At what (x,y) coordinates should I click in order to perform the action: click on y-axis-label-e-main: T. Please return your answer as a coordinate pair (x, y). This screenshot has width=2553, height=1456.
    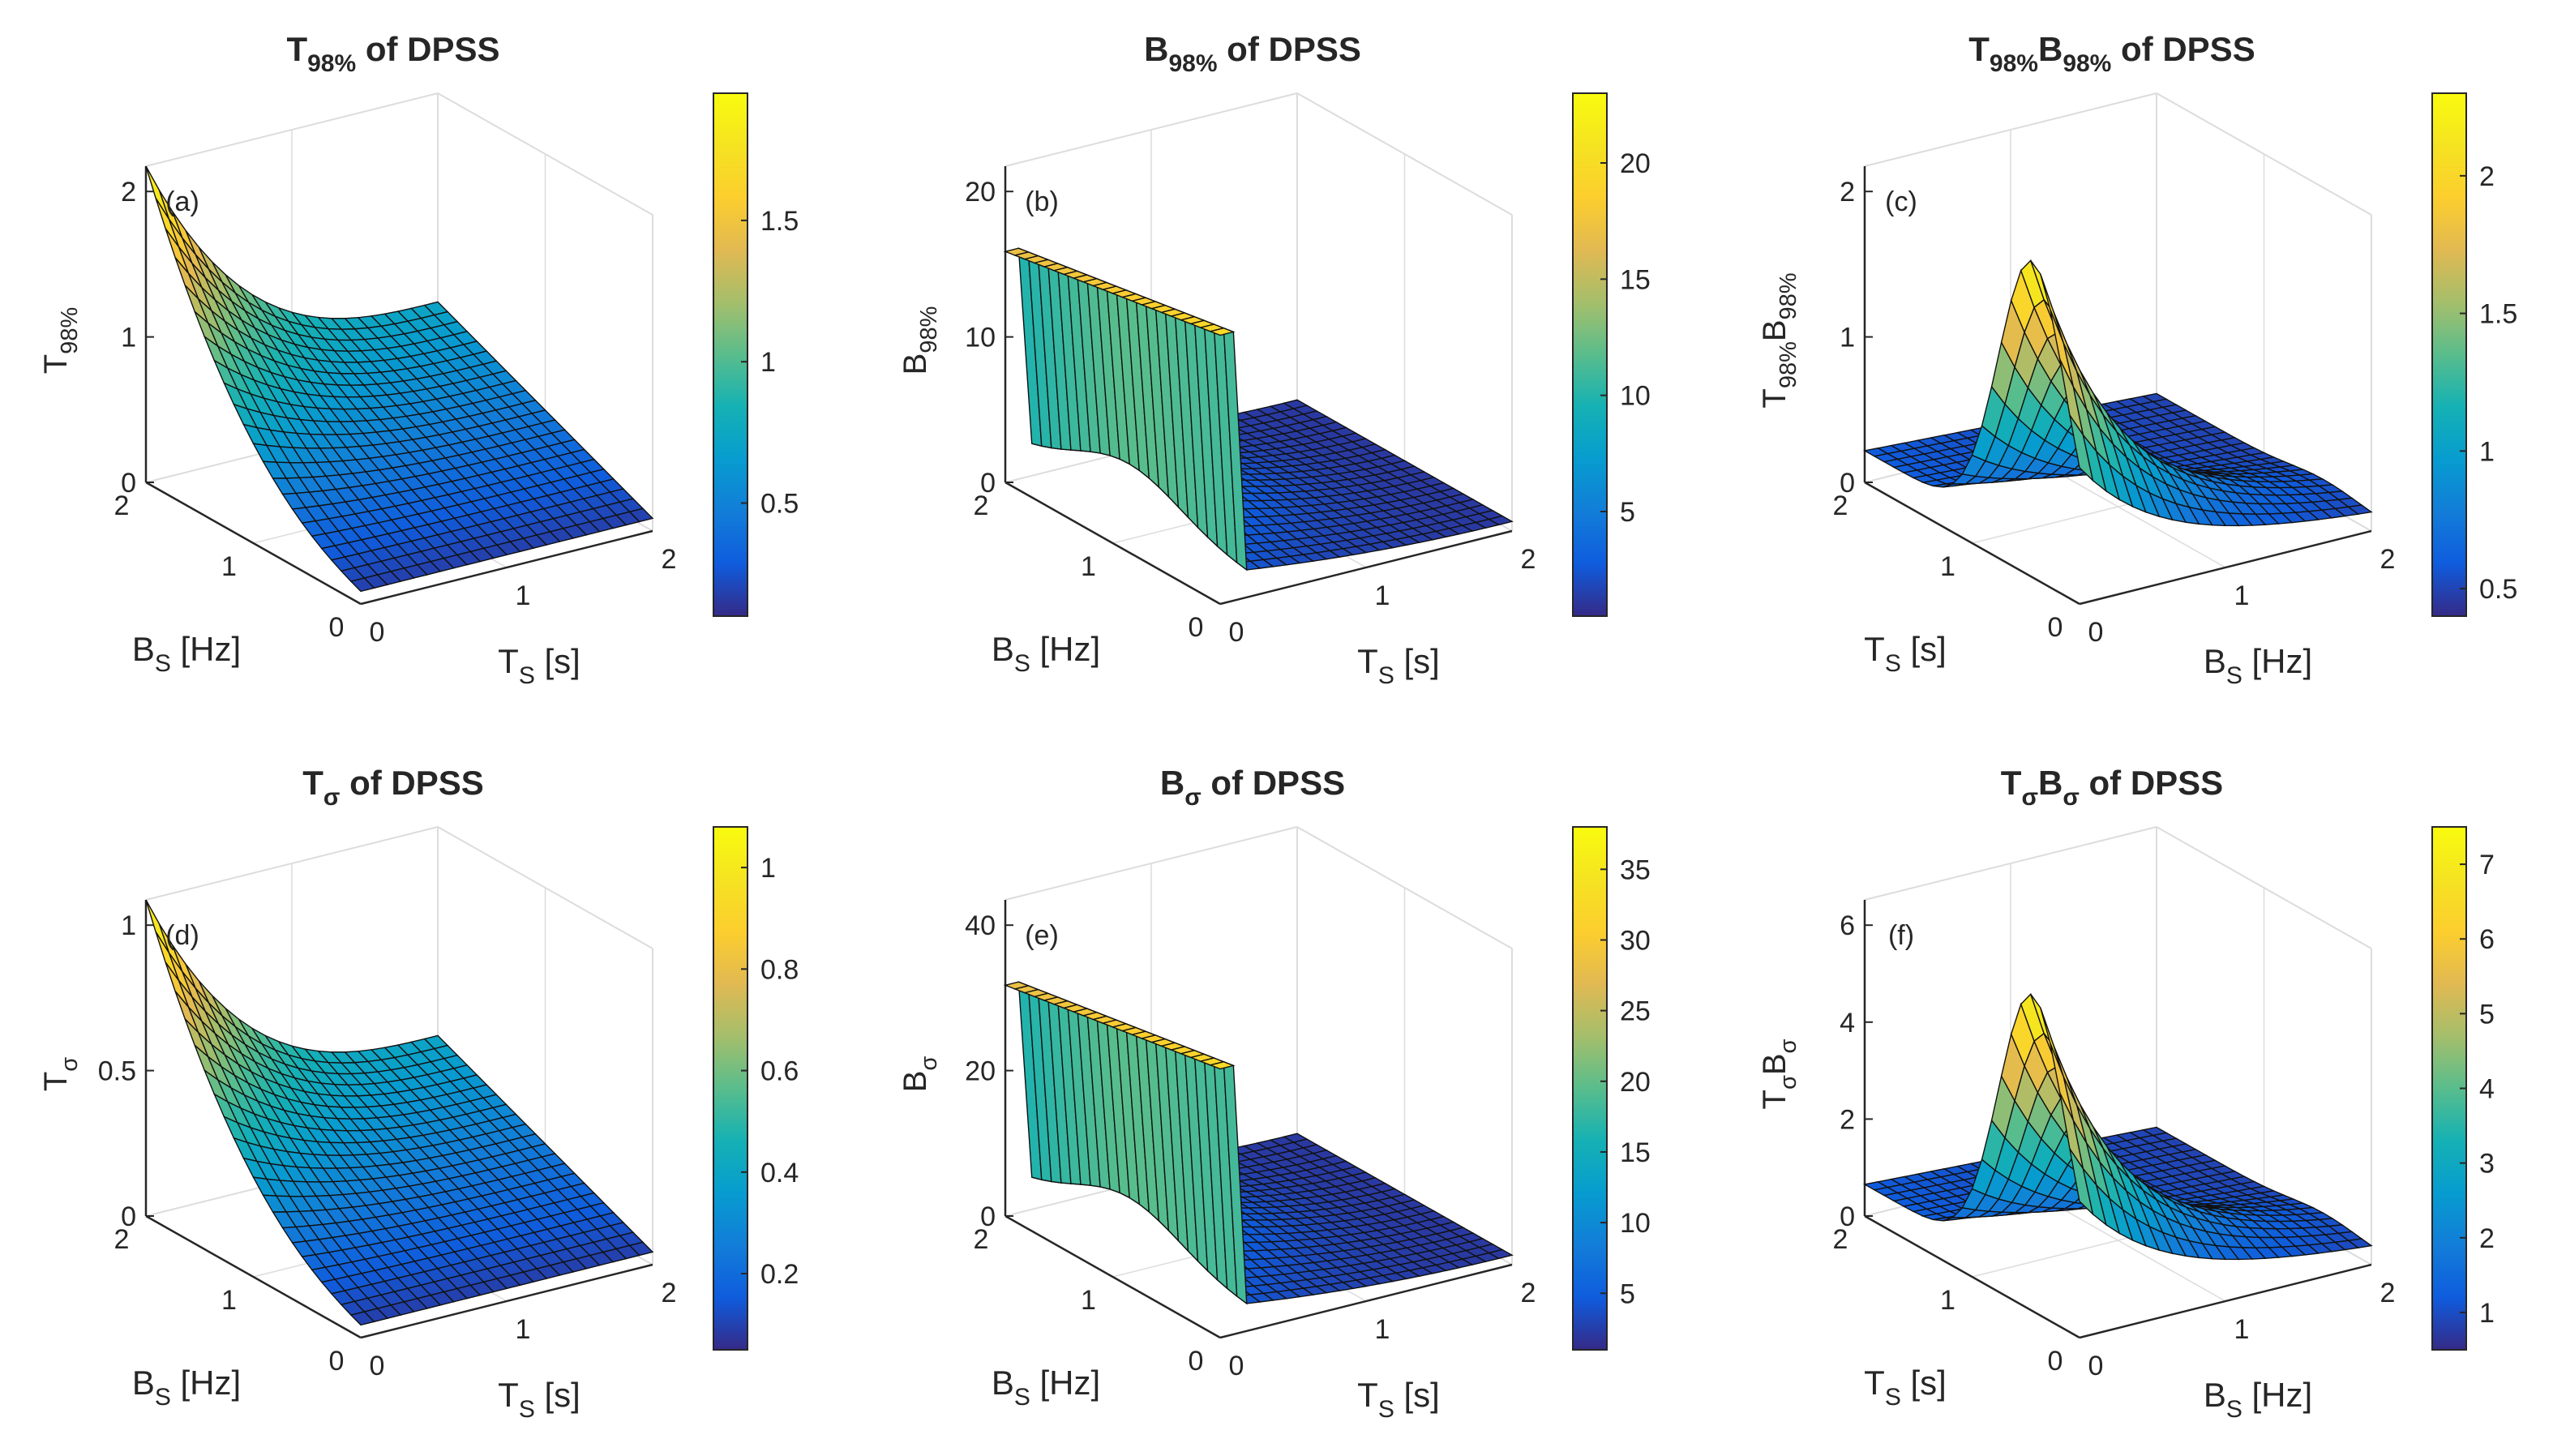
    Looking at the image, I should click on (1367, 1395).